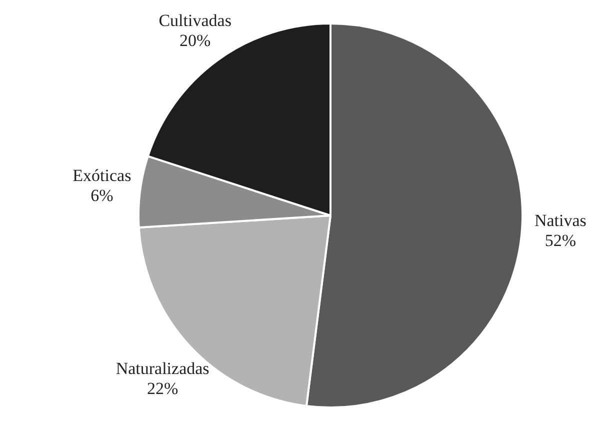  I want to click on data-label: 20%, so click(195, 40).